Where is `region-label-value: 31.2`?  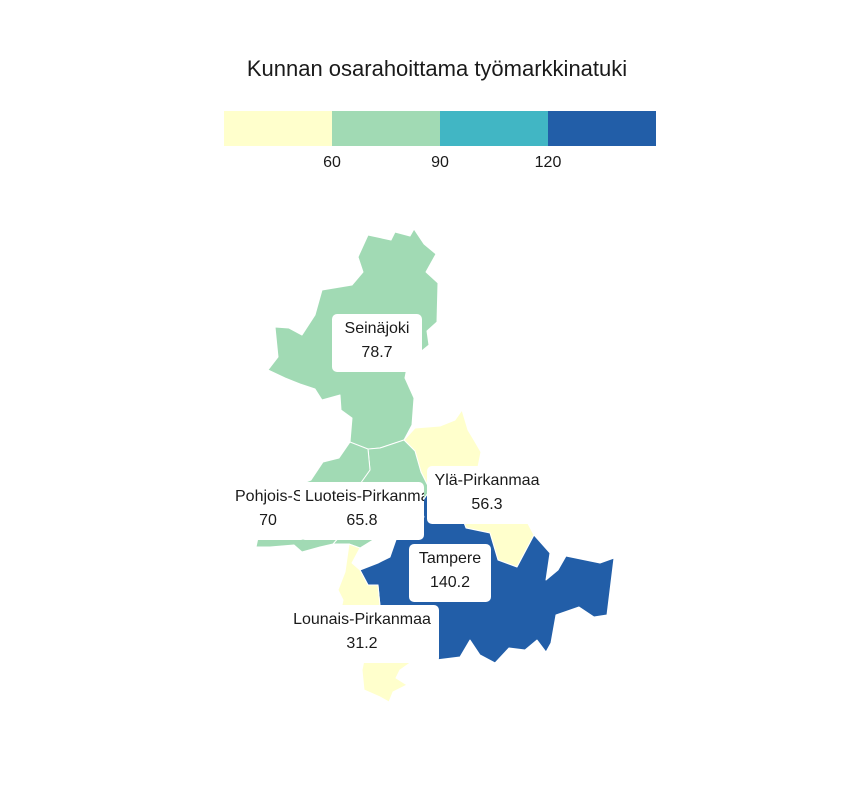 region-label-value: 31.2 is located at coordinates (362, 643).